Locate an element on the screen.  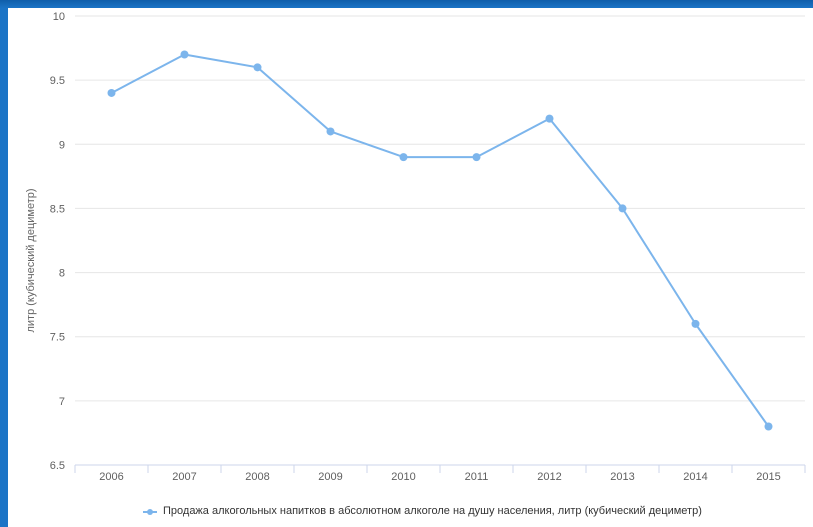
y-tick-label: 8 is located at coordinates (62, 274).